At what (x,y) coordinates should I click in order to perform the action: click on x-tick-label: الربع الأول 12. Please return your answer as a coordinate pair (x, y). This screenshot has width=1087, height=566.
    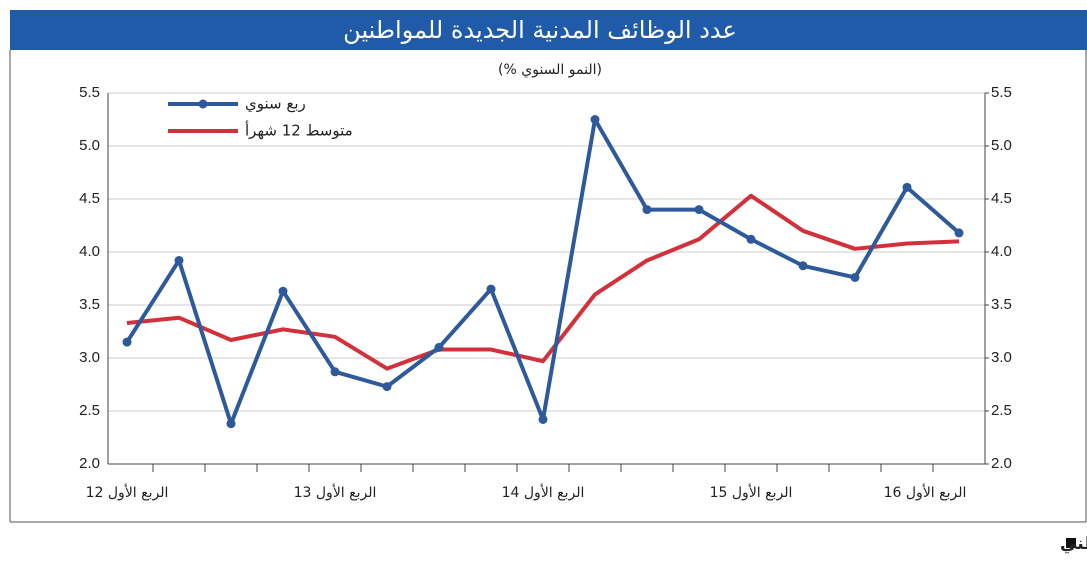
    Looking at the image, I should click on (127, 492).